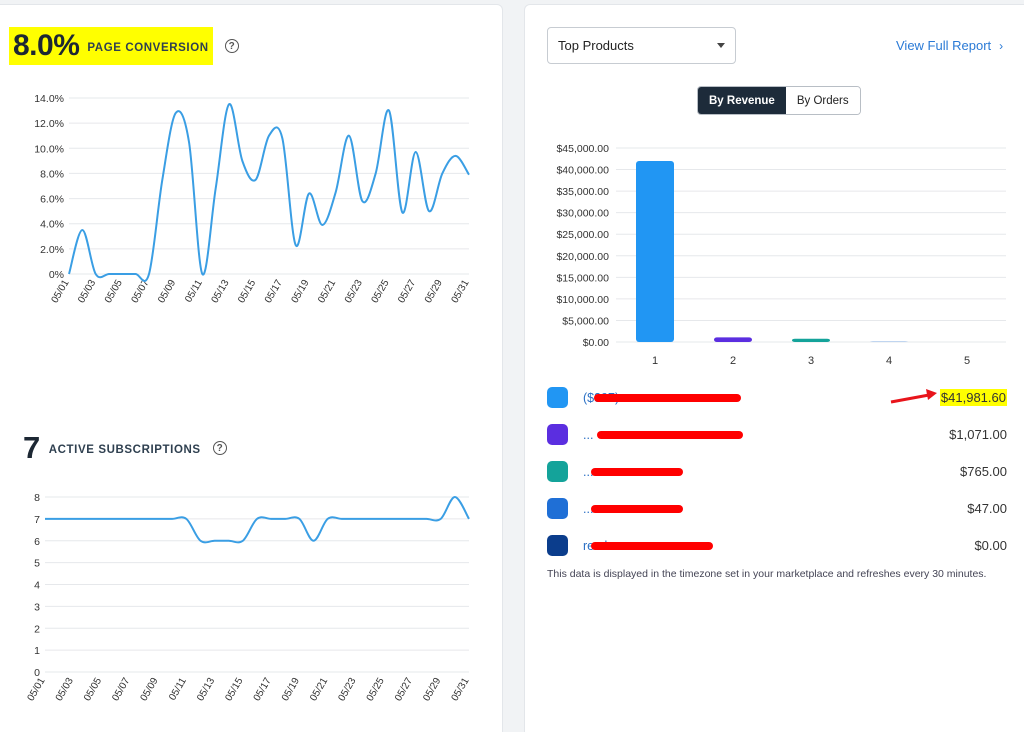 The height and width of the screenshot is (732, 1024). Describe the element at coordinates (46, 45) in the screenshot. I see `conversion-value: 8.0%` at that location.